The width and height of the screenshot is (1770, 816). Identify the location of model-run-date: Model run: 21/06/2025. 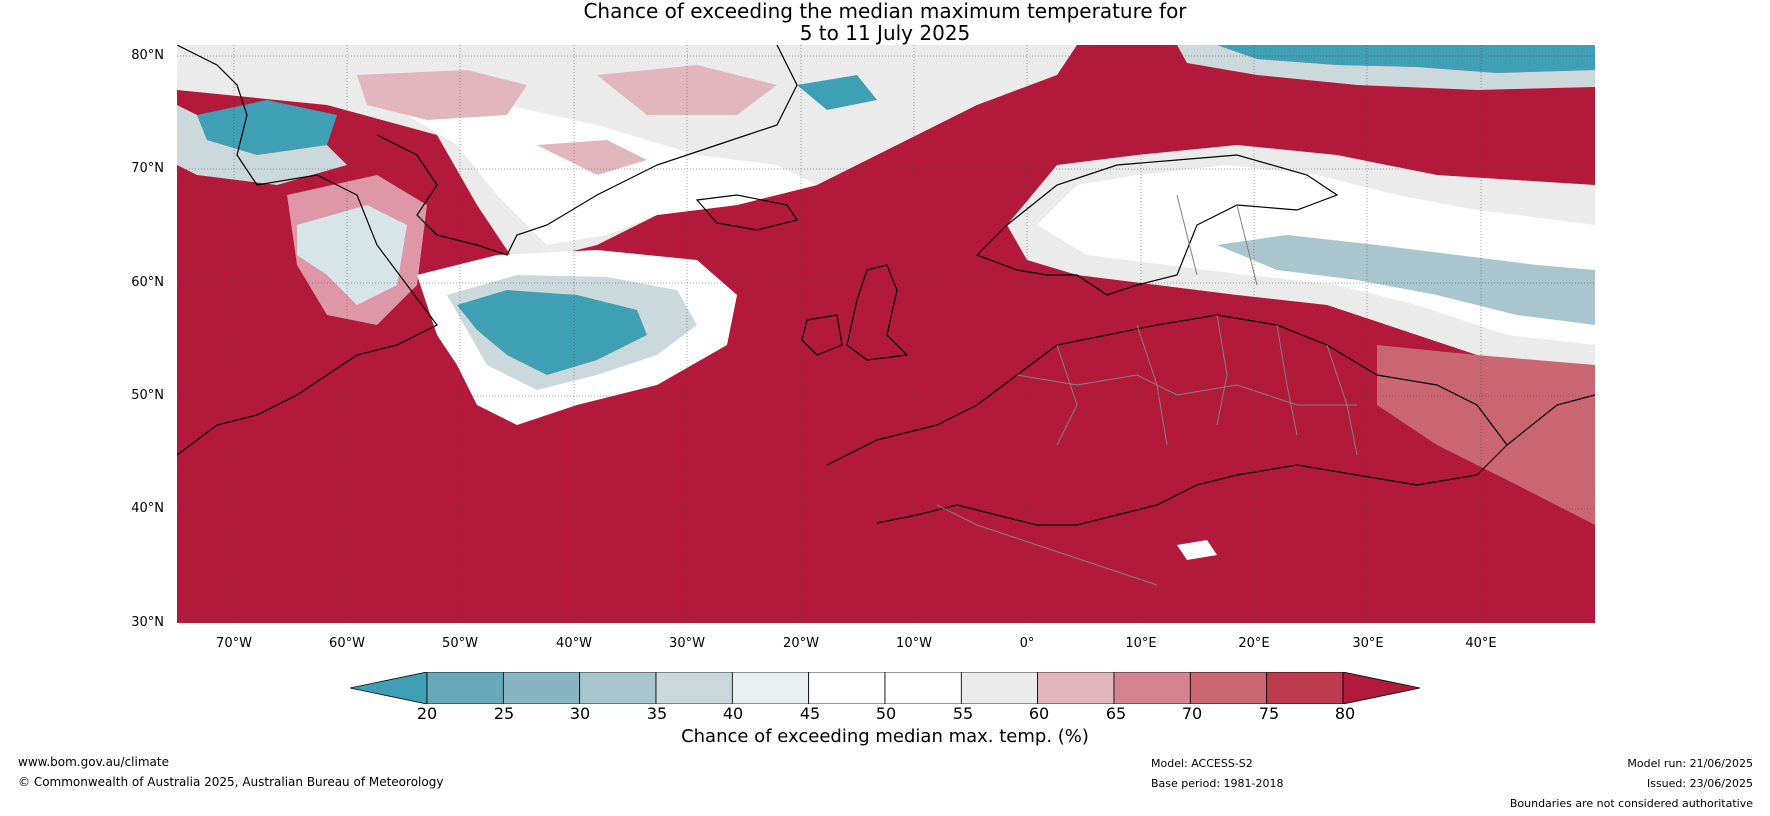
(1690, 763).